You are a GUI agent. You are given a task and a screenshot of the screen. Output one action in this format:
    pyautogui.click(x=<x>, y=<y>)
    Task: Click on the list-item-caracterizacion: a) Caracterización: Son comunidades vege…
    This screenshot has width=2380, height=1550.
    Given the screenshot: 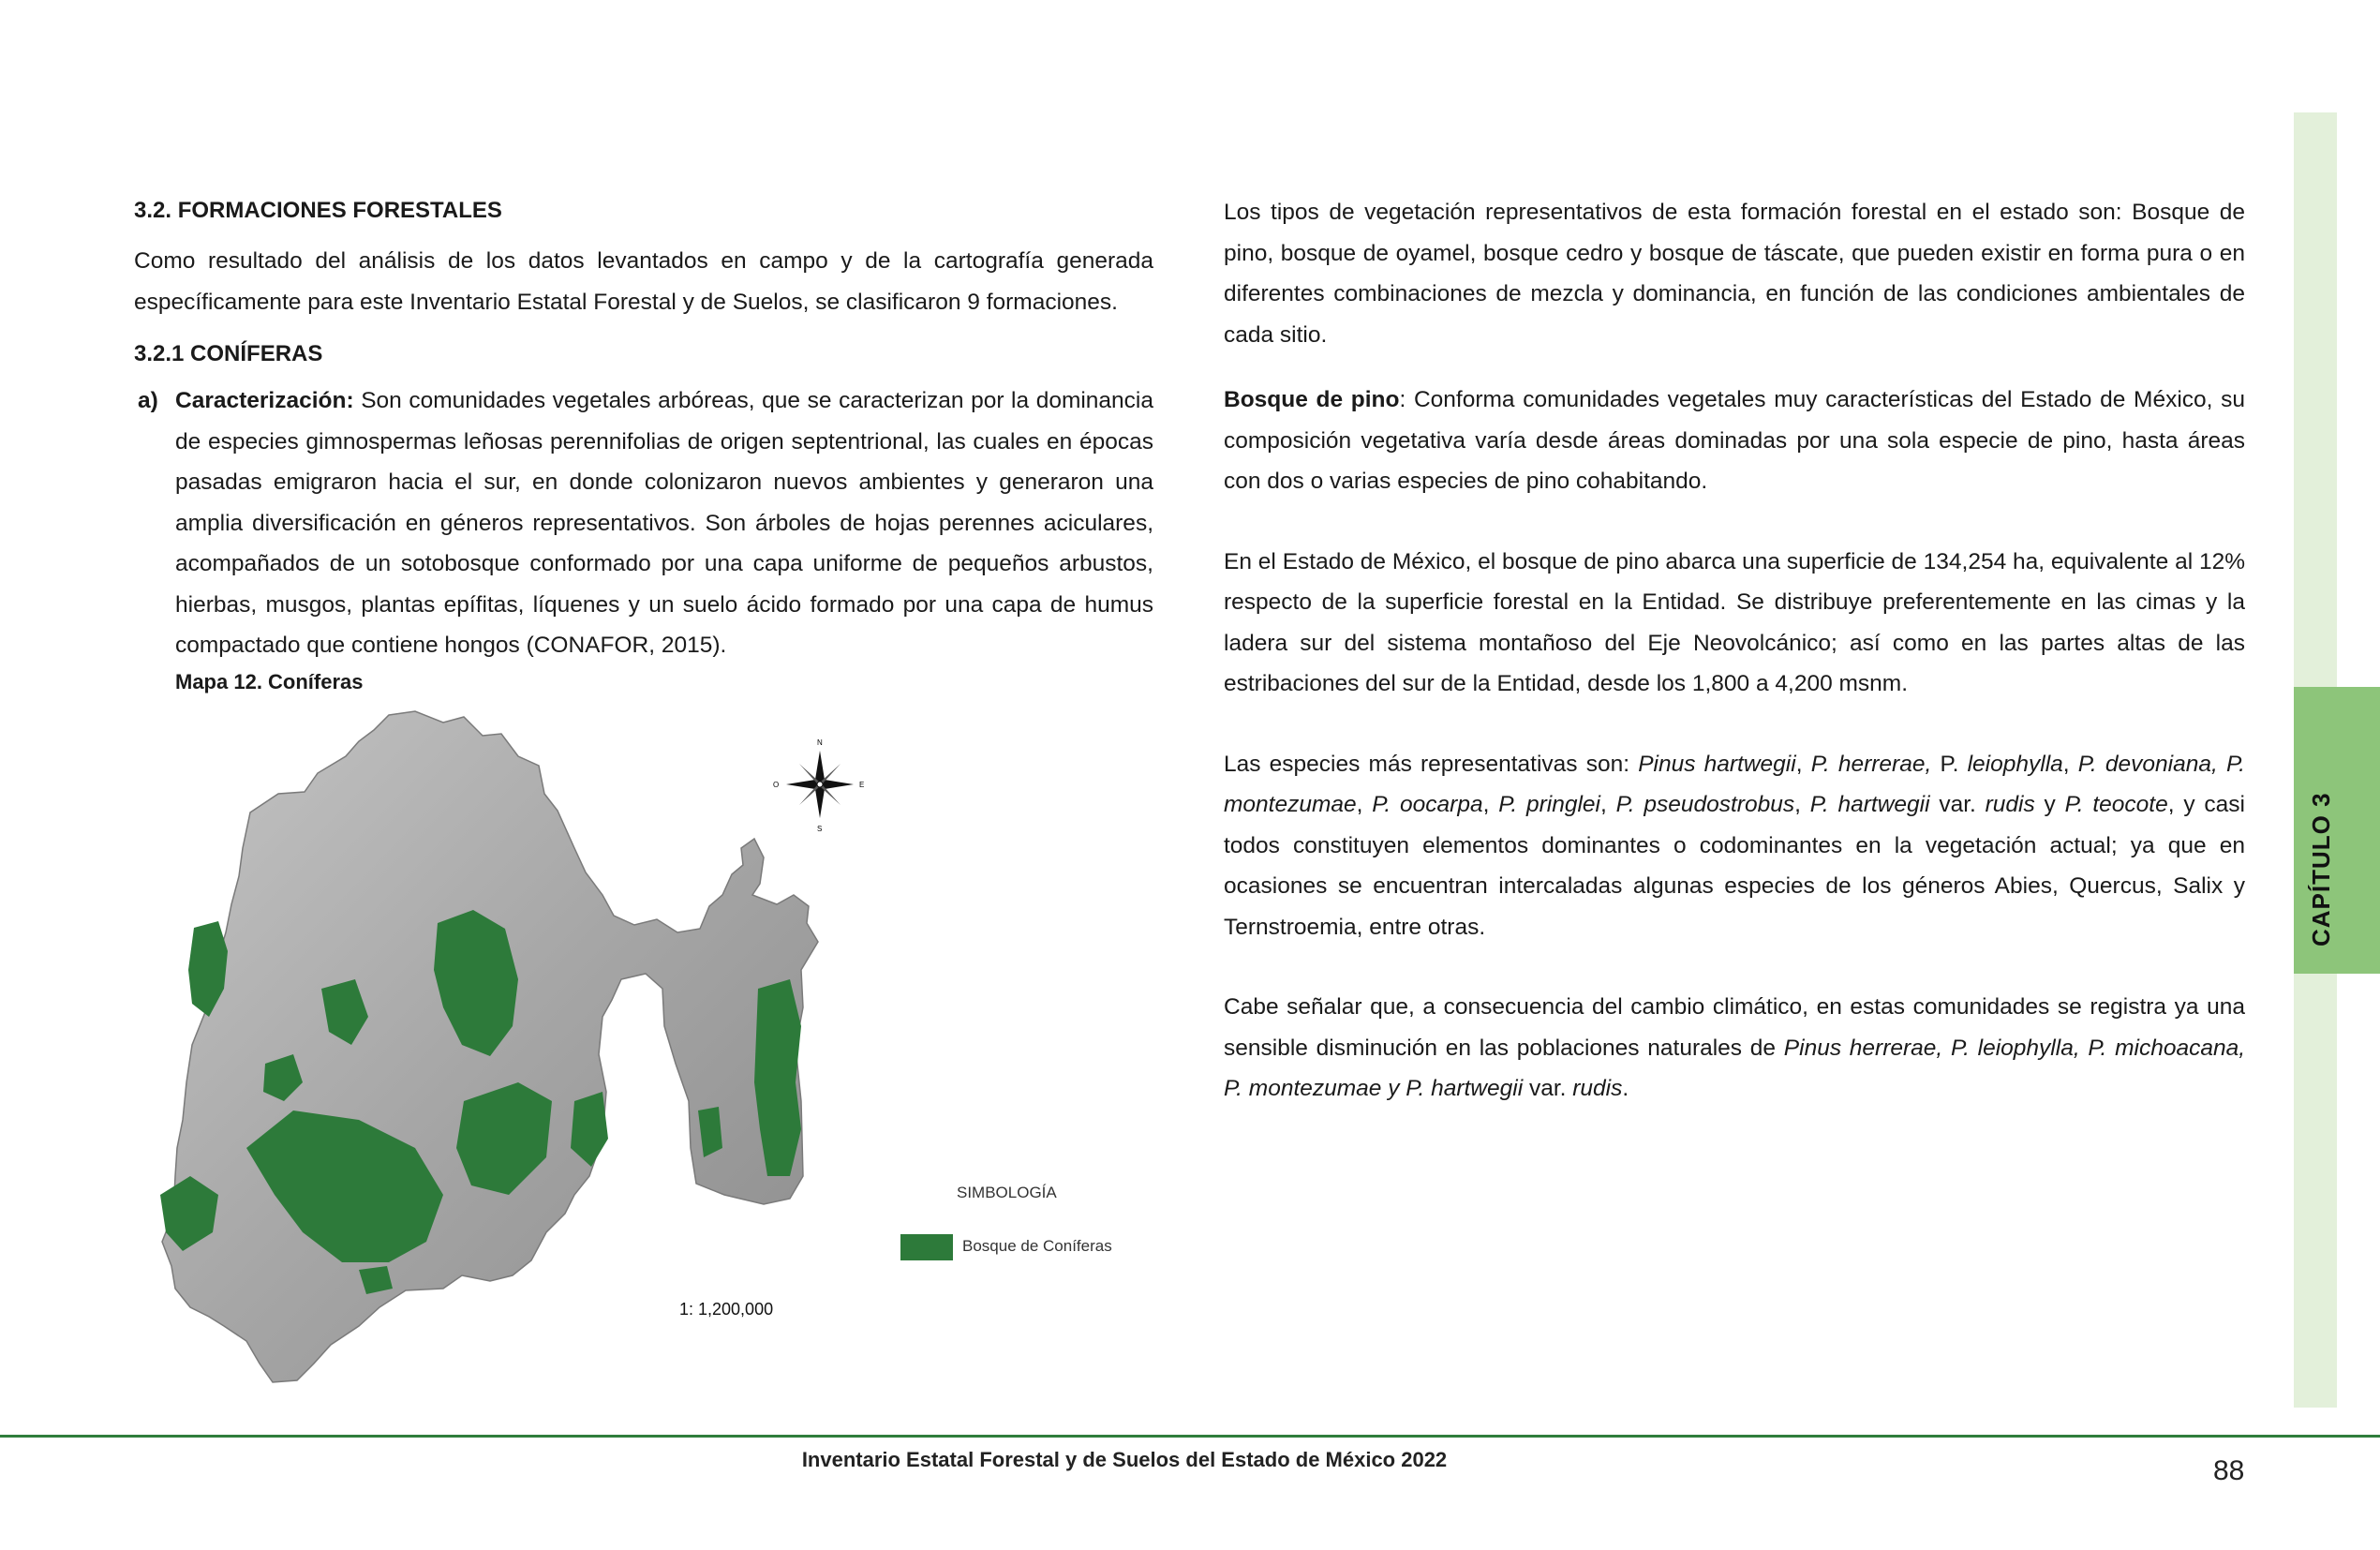 What is the action you would take?
    pyautogui.click(x=643, y=523)
    